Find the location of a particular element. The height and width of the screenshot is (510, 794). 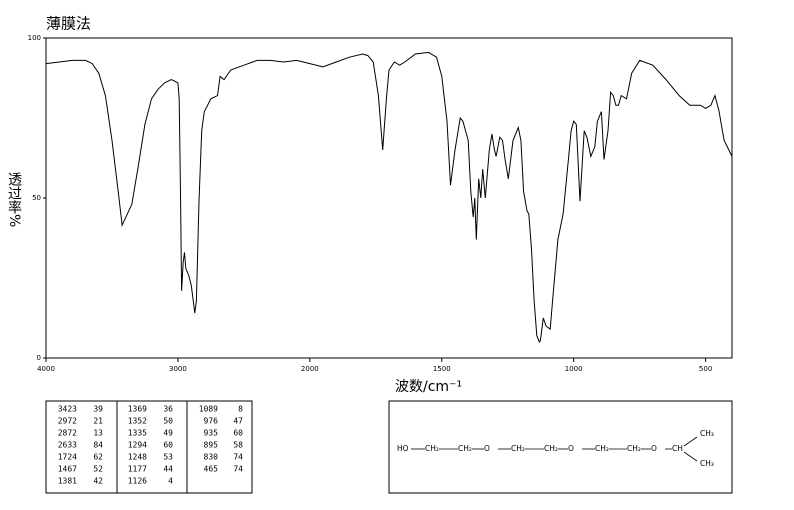

peak-table-cell: 1352 is located at coordinates (137, 421).